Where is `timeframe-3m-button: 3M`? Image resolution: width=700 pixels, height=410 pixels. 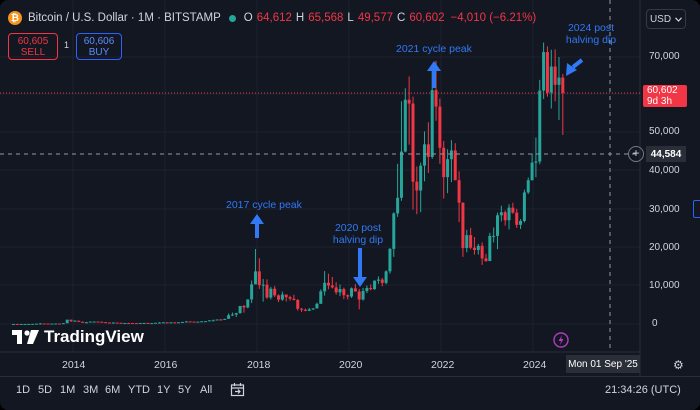
timeframe-3m-button: 3M is located at coordinates (91, 390).